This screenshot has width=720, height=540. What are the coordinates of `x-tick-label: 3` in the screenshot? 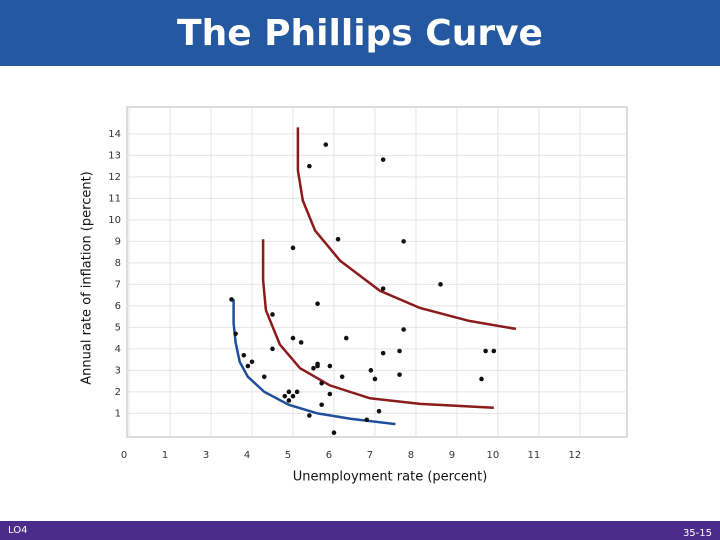 It's located at (206, 455).